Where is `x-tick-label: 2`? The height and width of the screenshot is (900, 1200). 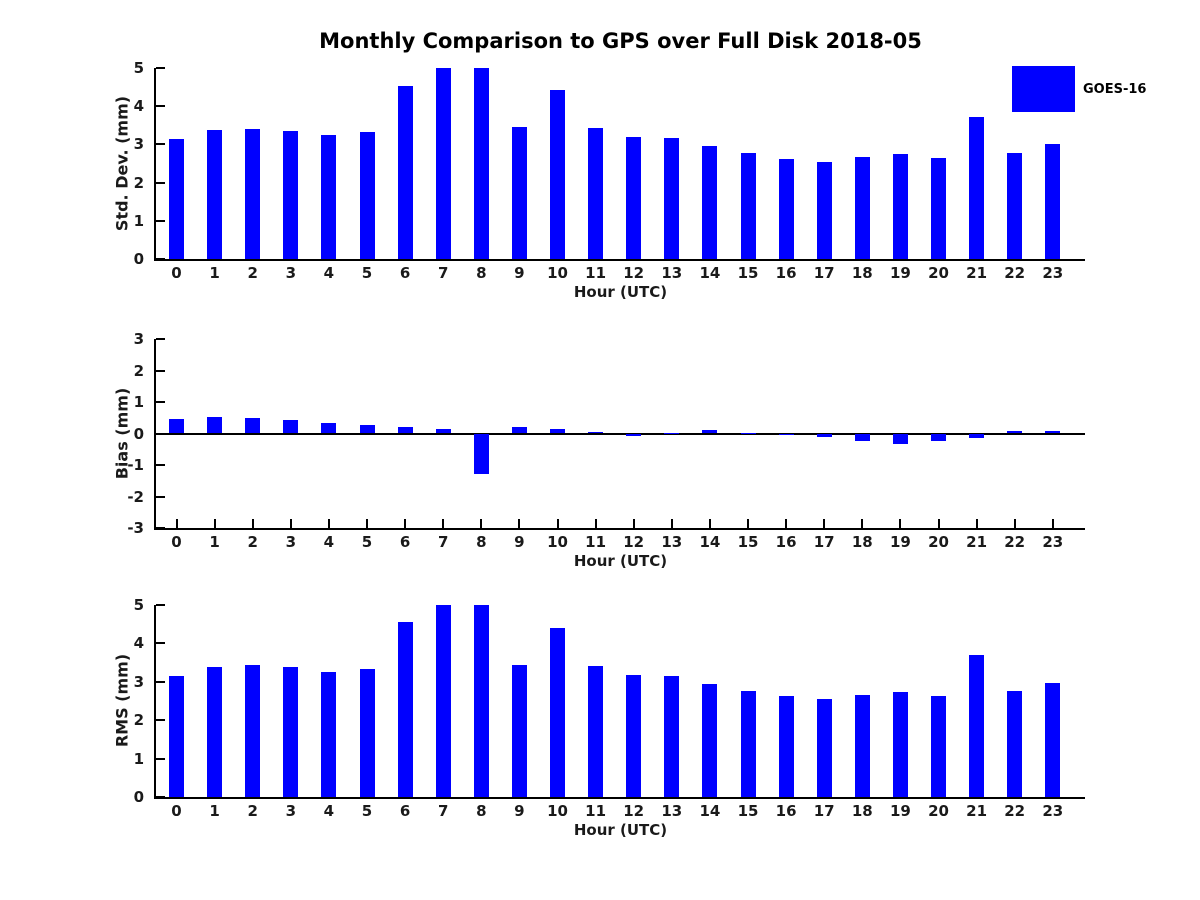 x-tick-label: 2 is located at coordinates (252, 542).